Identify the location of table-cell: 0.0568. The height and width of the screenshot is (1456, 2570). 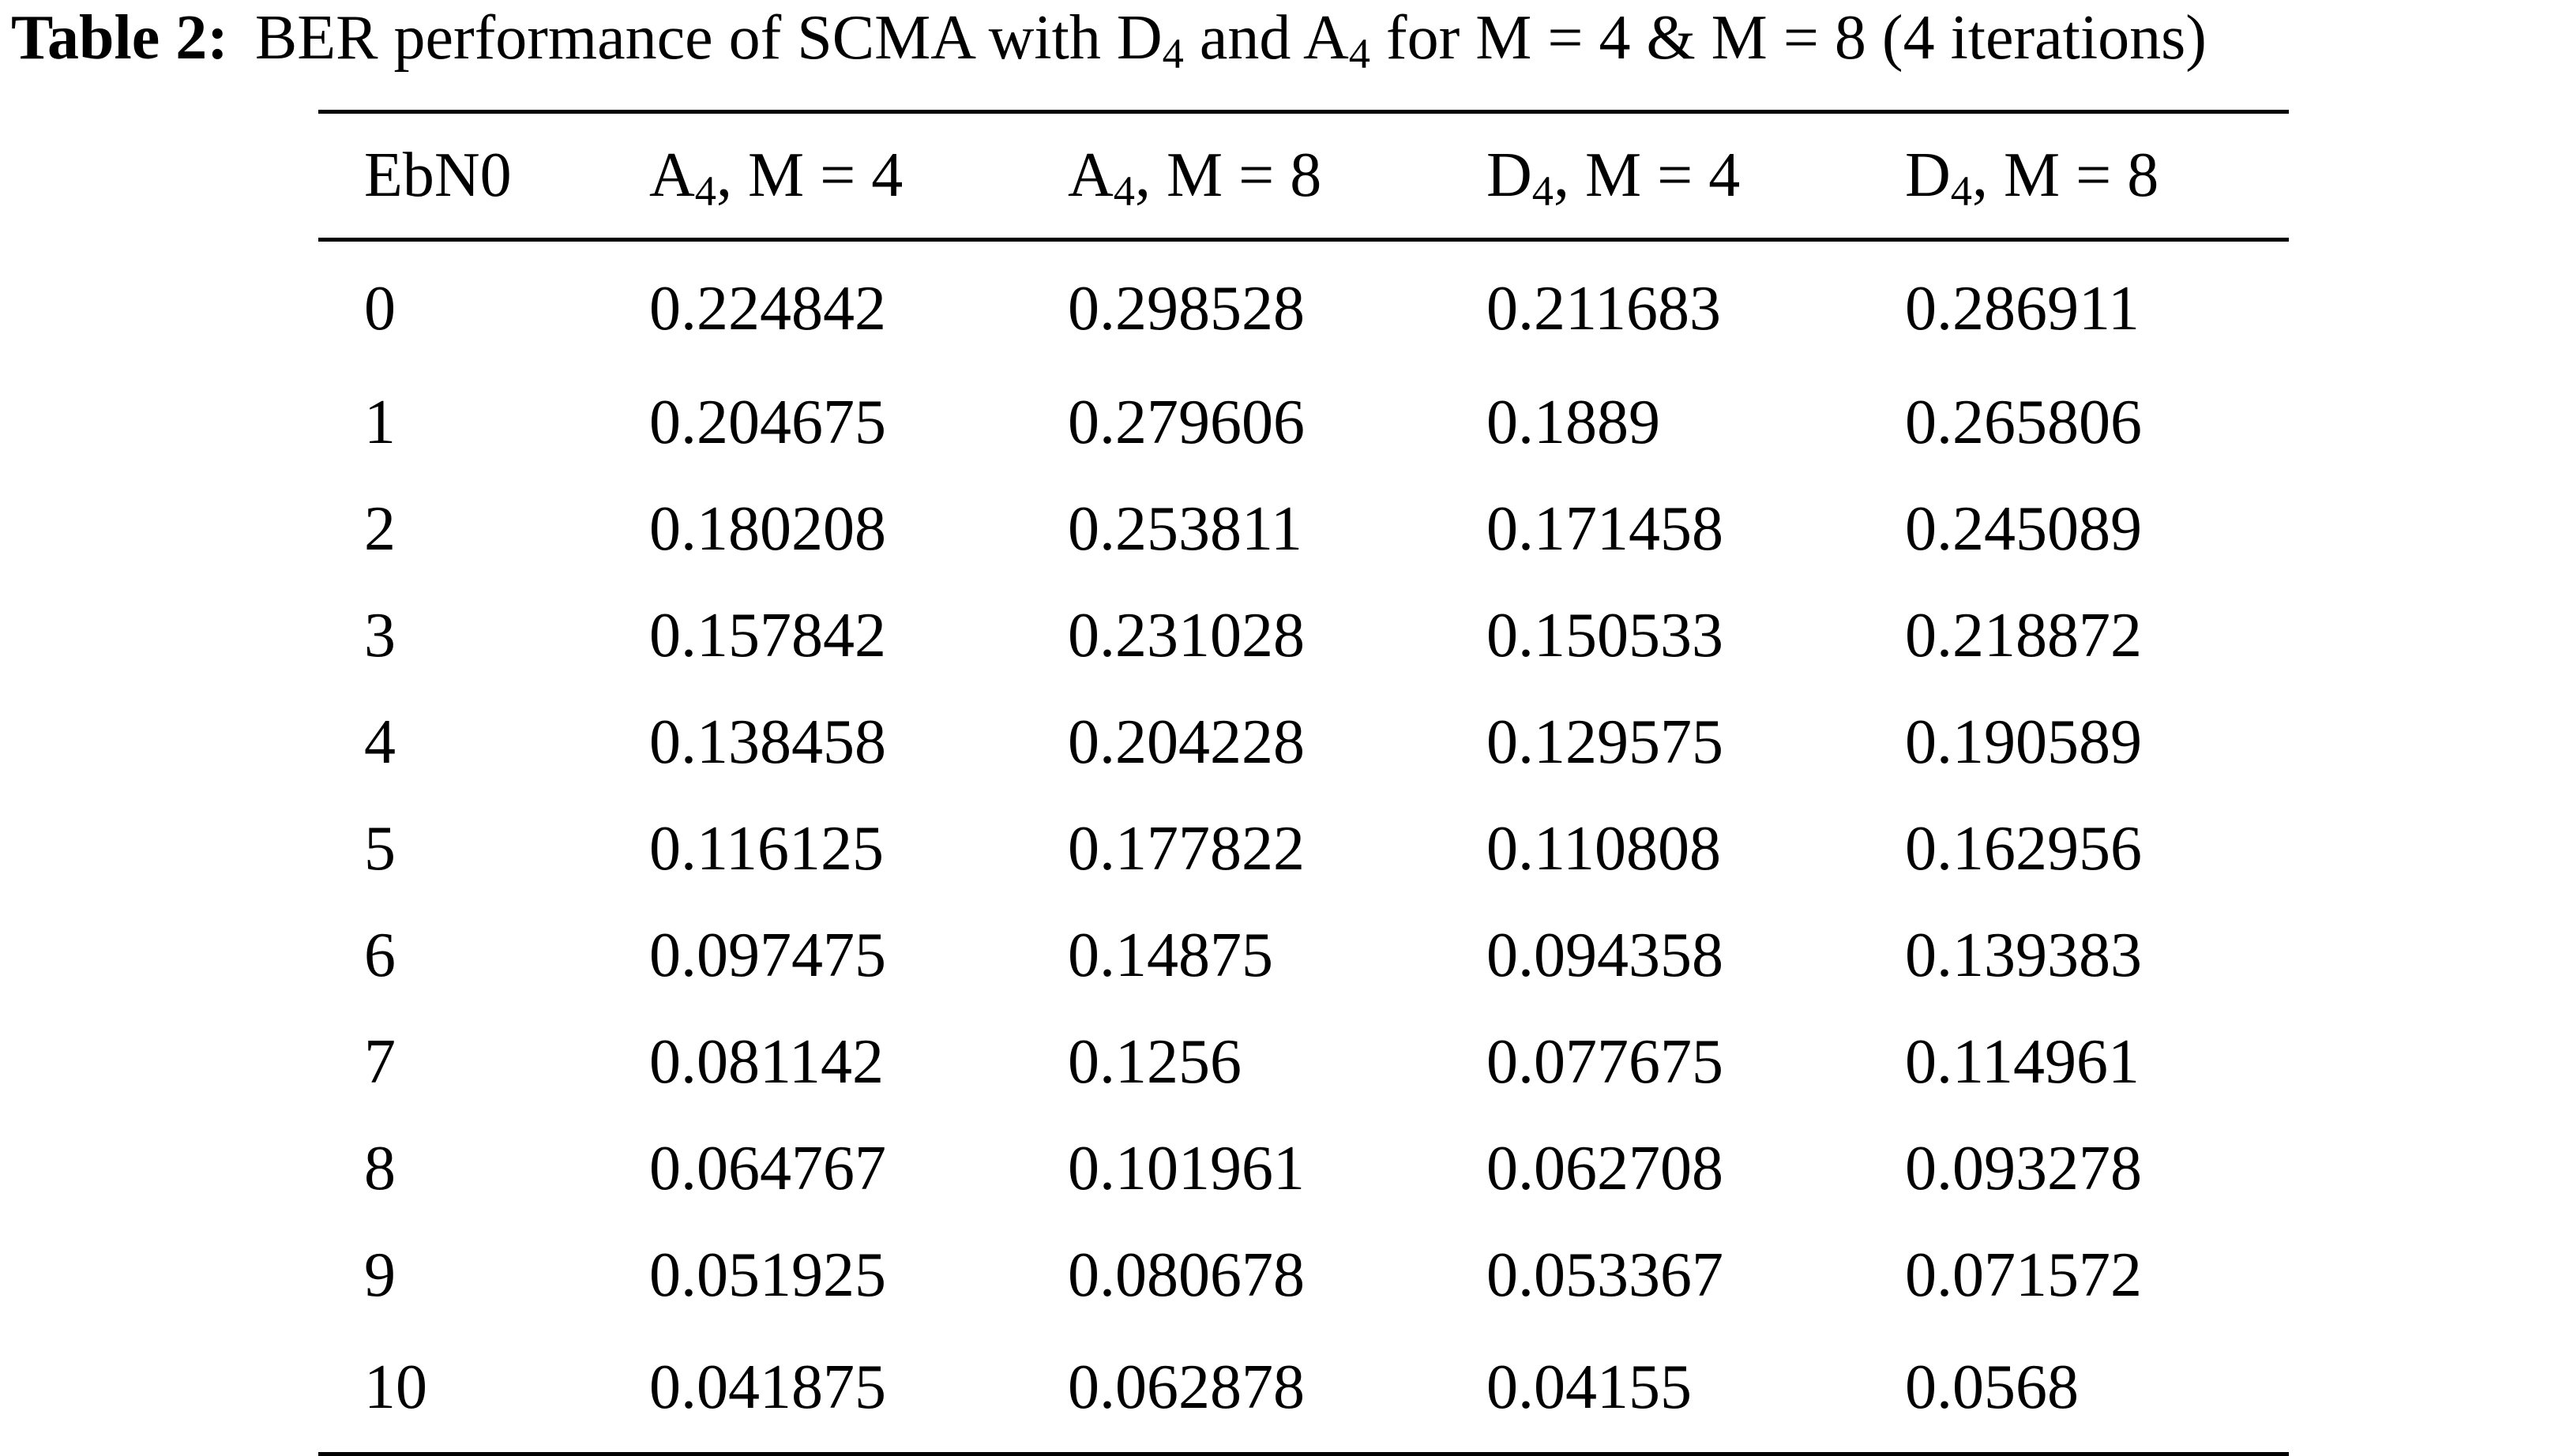
(1992, 1387).